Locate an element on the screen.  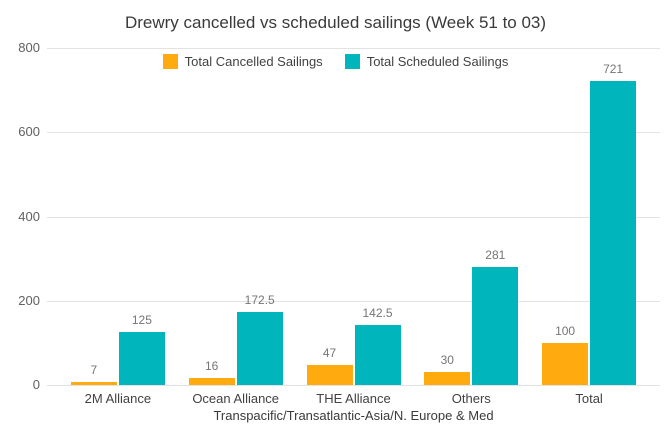
bar-others-cancelled is located at coordinates (447, 378).